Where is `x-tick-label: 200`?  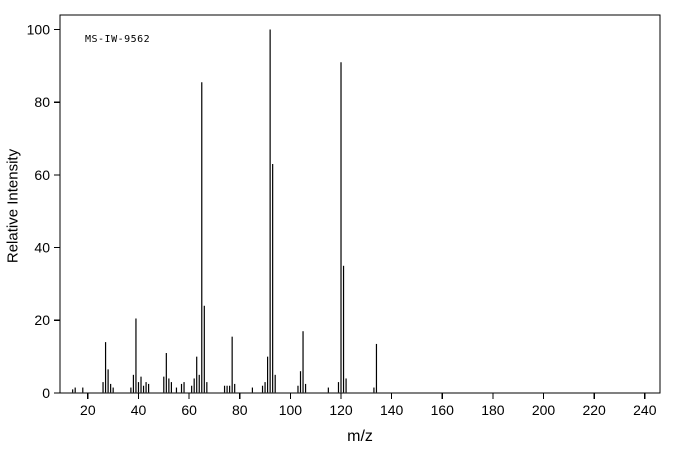
x-tick-label: 200 is located at coordinates (544, 410).